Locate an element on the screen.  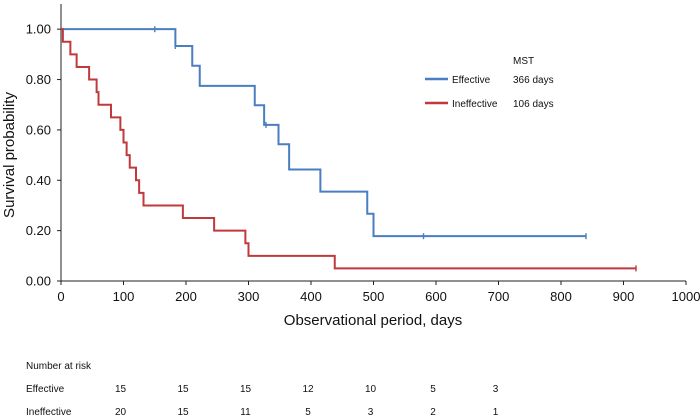
risk-values: 15 15 15 12 10 5 3 20 15 11 5 3 2 1 is located at coordinates (307, 401).